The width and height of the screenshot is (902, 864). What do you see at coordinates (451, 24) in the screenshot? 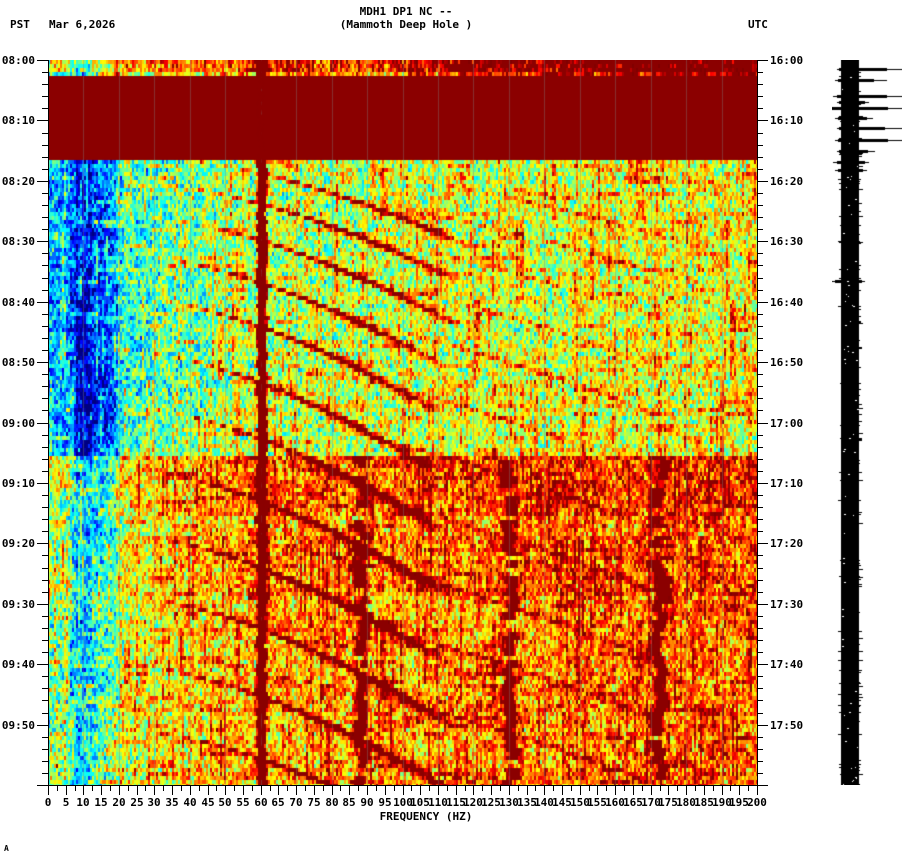
I see `header-station-name: (Mammoth Deep Hole )` at bounding box center [451, 24].